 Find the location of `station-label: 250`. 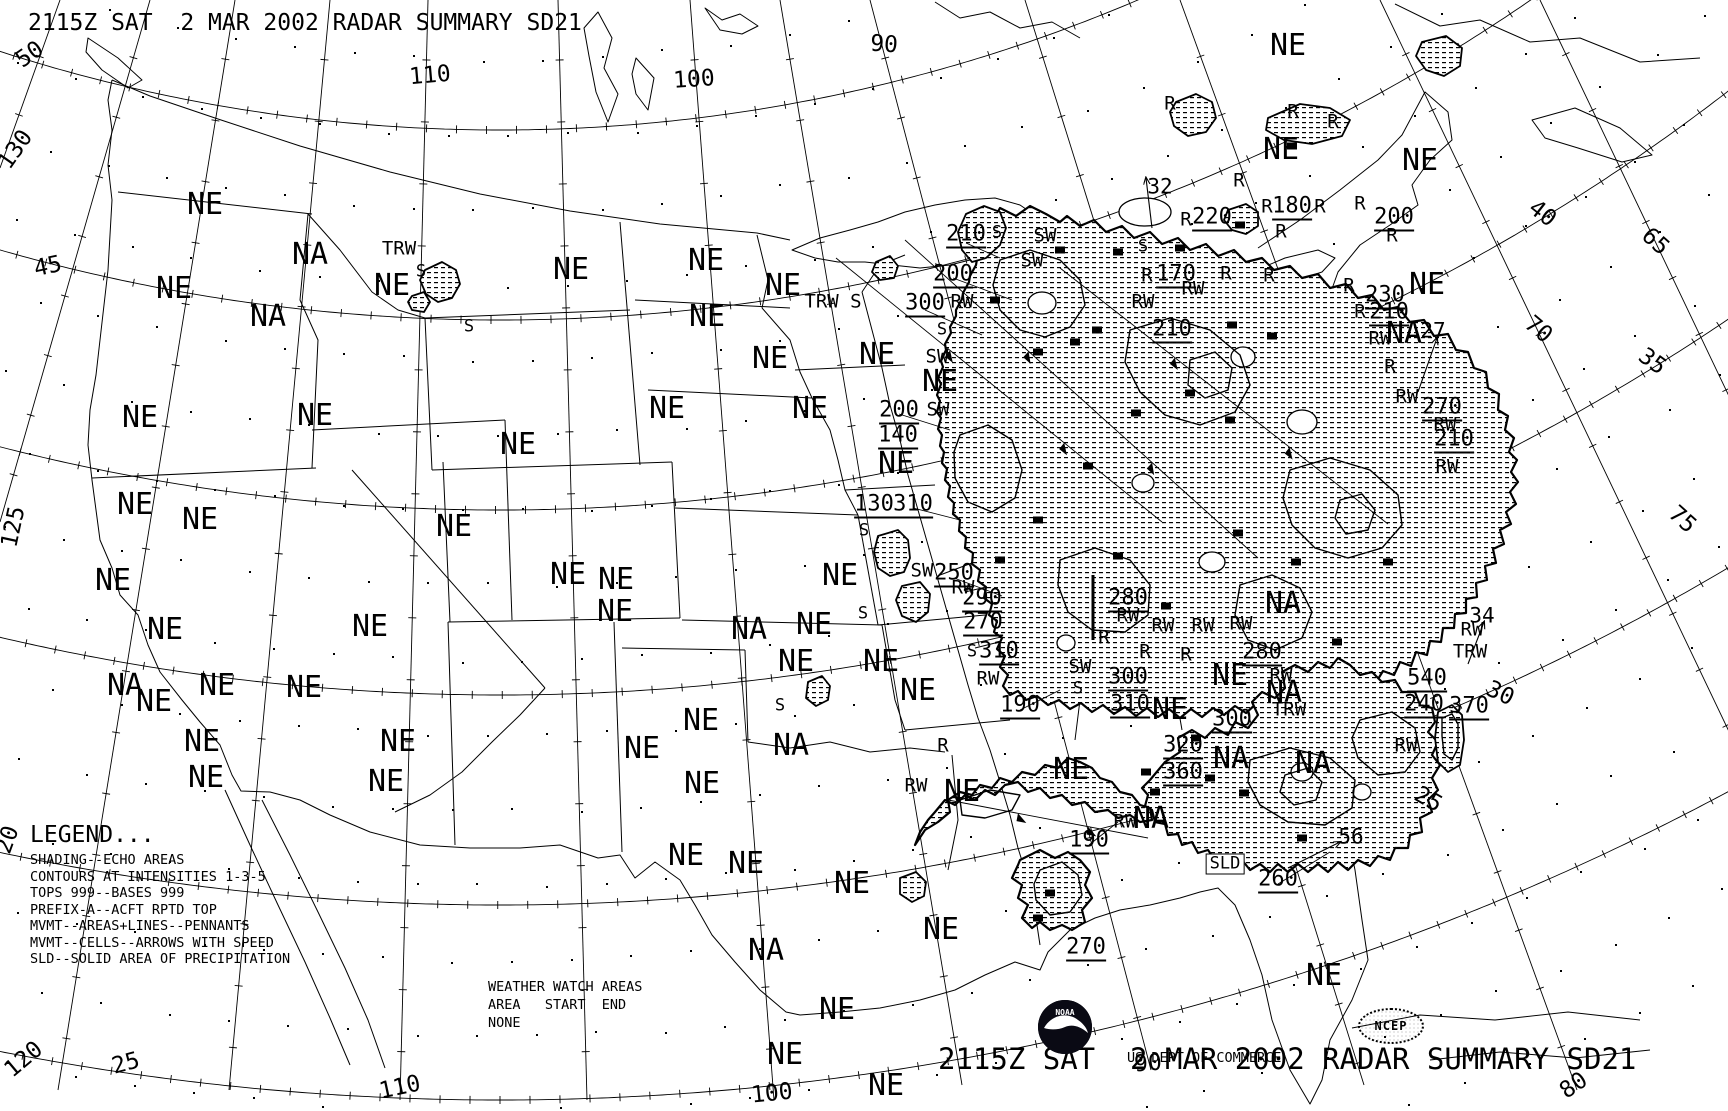

station-label: 250 is located at coordinates (954, 574).